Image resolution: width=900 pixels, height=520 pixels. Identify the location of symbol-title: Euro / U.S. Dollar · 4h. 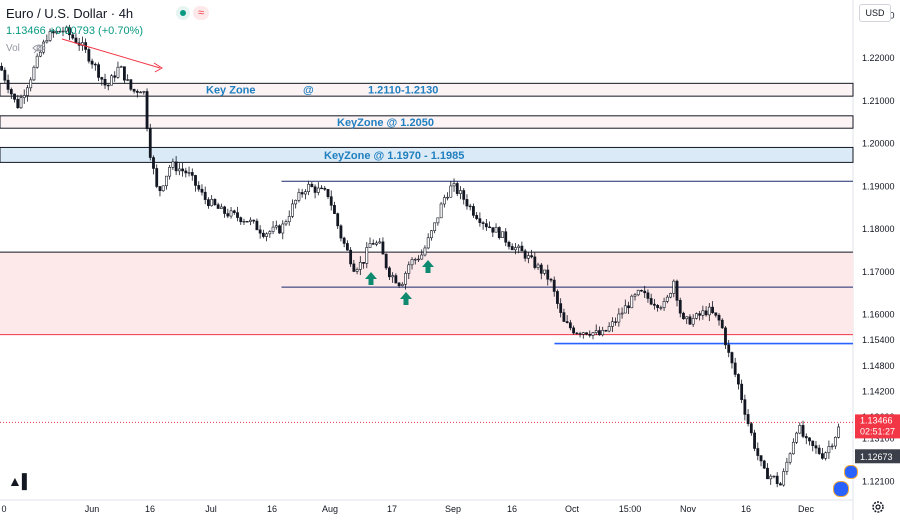
(70, 13).